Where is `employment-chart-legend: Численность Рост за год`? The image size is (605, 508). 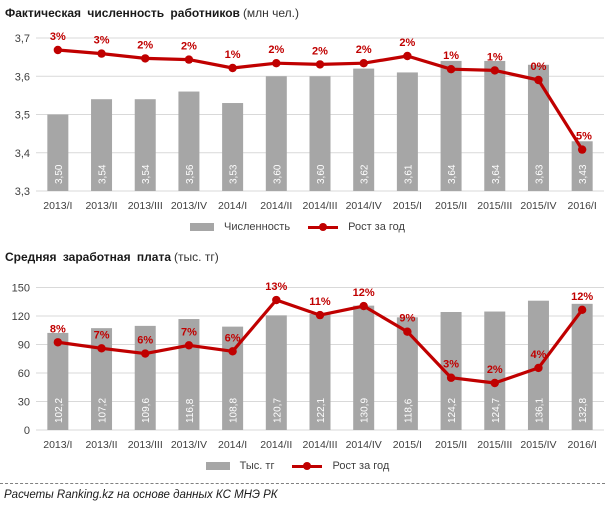 employment-chart-legend: Численность Рост за год is located at coordinates (302, 227).